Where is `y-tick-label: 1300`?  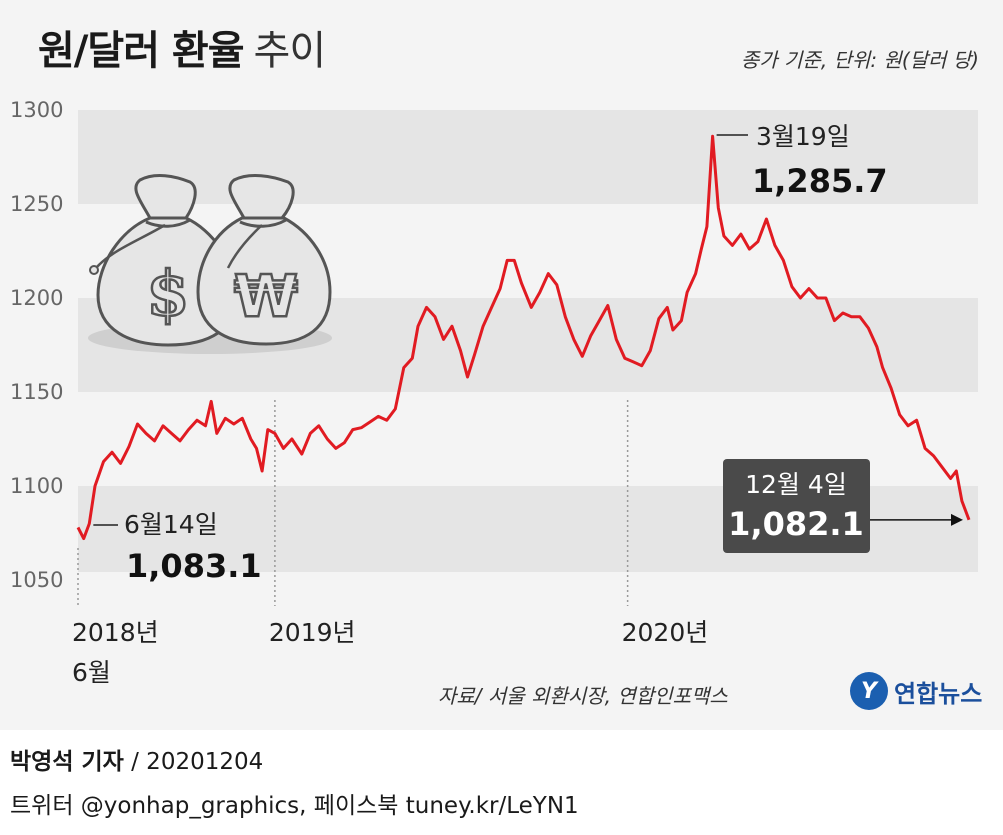 y-tick-label: 1300 is located at coordinates (36, 110).